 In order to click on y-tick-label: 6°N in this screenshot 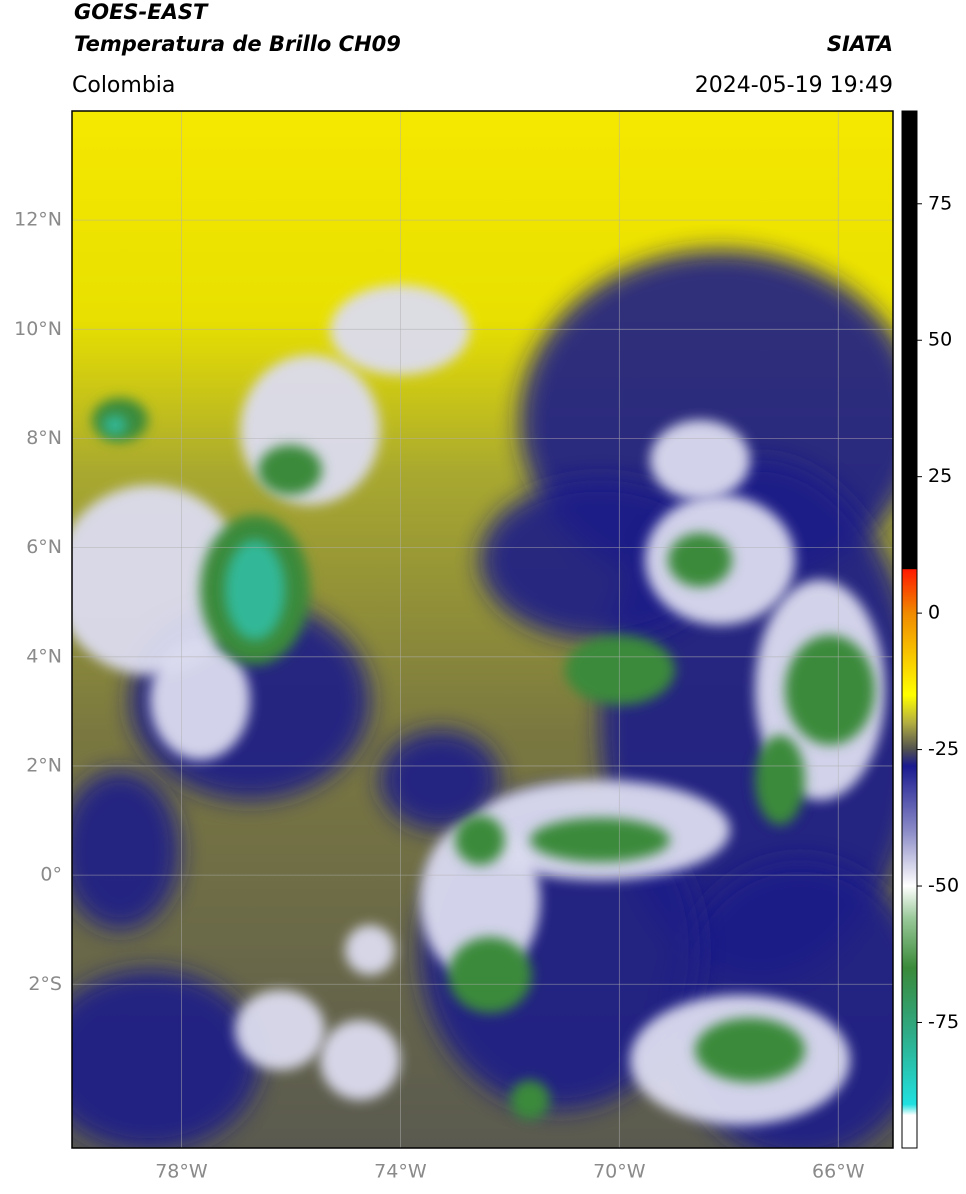, I will do `click(44, 547)`.